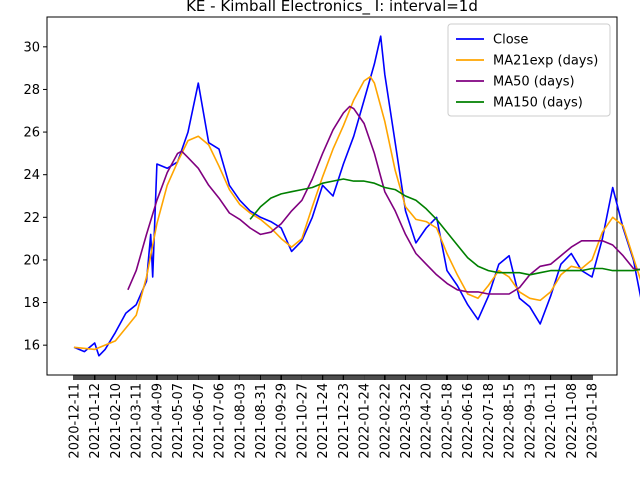 The width and height of the screenshot is (640, 480). I want to click on x-tick-label: 2021-10-27, so click(302, 421).